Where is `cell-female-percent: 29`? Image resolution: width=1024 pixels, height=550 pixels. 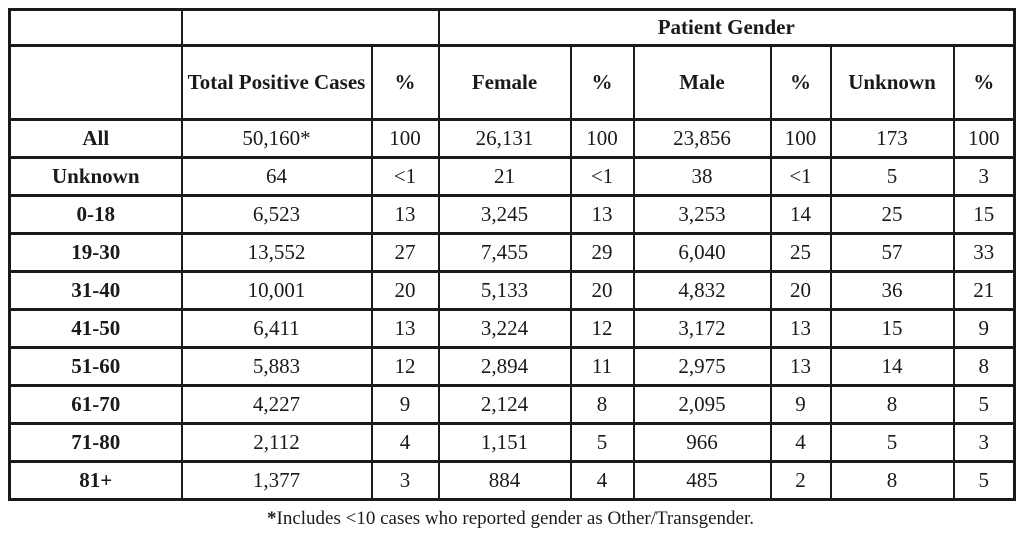 cell-female-percent: 29 is located at coordinates (602, 252).